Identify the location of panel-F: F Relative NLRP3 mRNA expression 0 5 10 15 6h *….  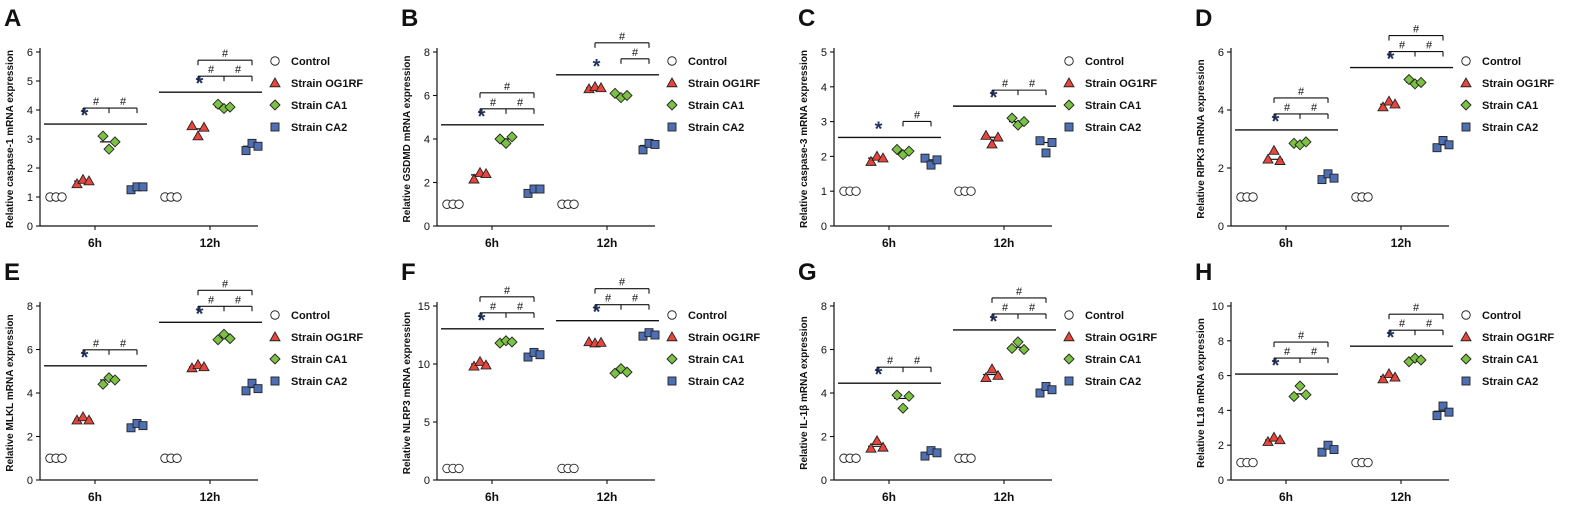
(580, 381).